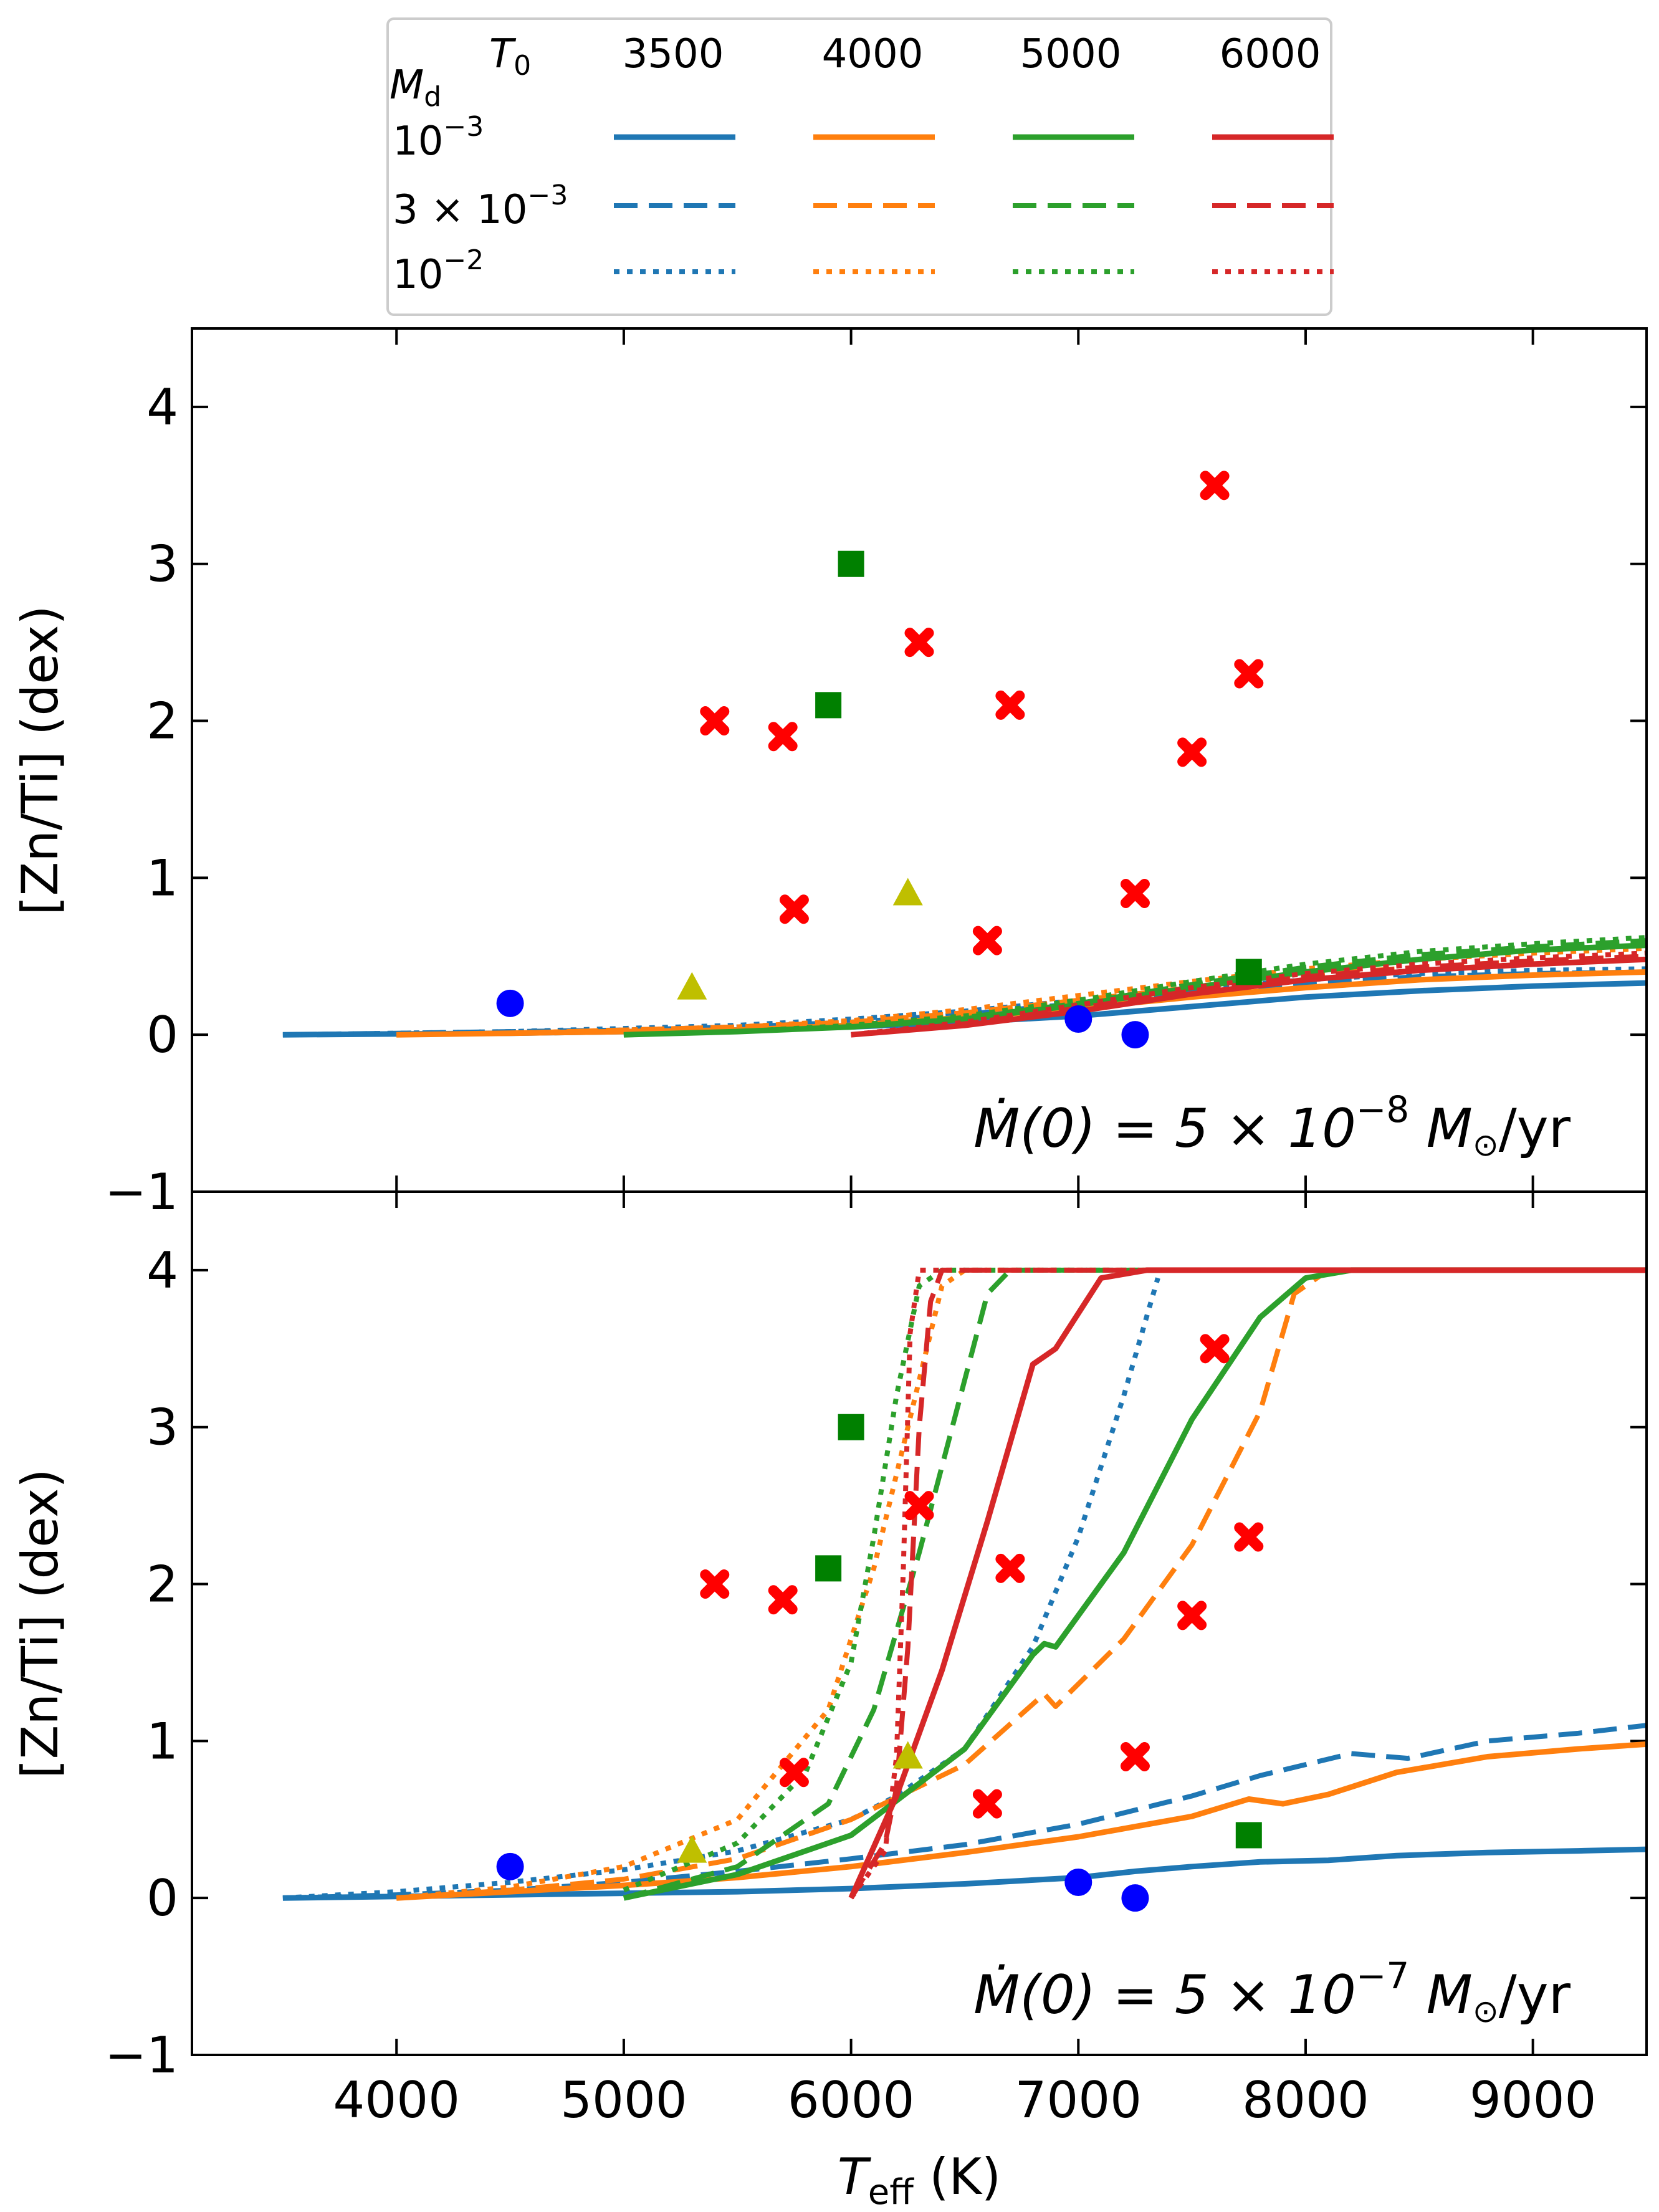 This screenshot has width=1659, height=2212. I want to click on legend-row-1e-2: 10−2, so click(438, 271).